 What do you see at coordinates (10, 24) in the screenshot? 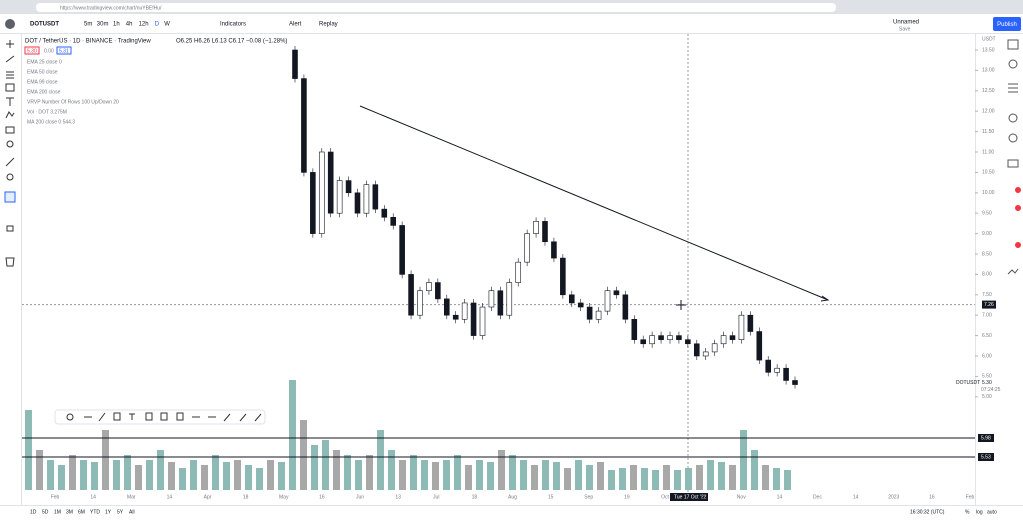
I see `avatar` at bounding box center [10, 24].